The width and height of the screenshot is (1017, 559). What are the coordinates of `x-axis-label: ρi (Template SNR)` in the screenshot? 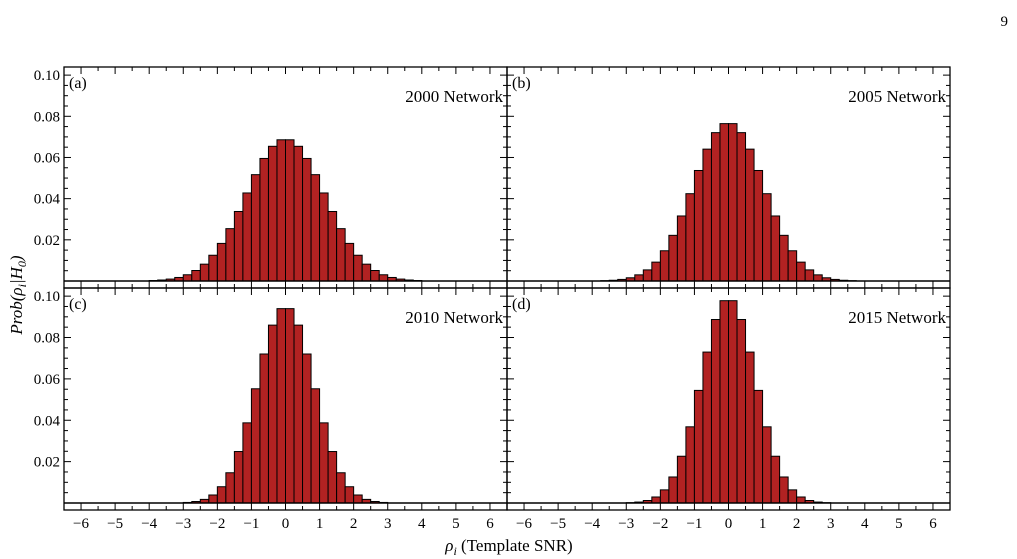 It's located at (508, 547).